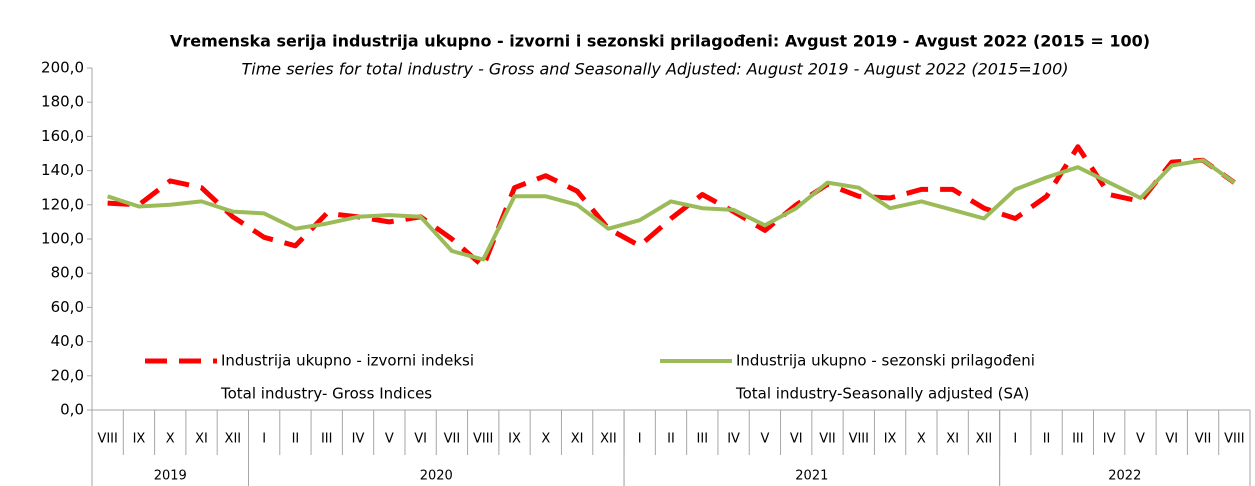 The height and width of the screenshot is (486, 1255). Describe the element at coordinates (67, 375) in the screenshot. I see `y-tick-label: 20,0` at that location.